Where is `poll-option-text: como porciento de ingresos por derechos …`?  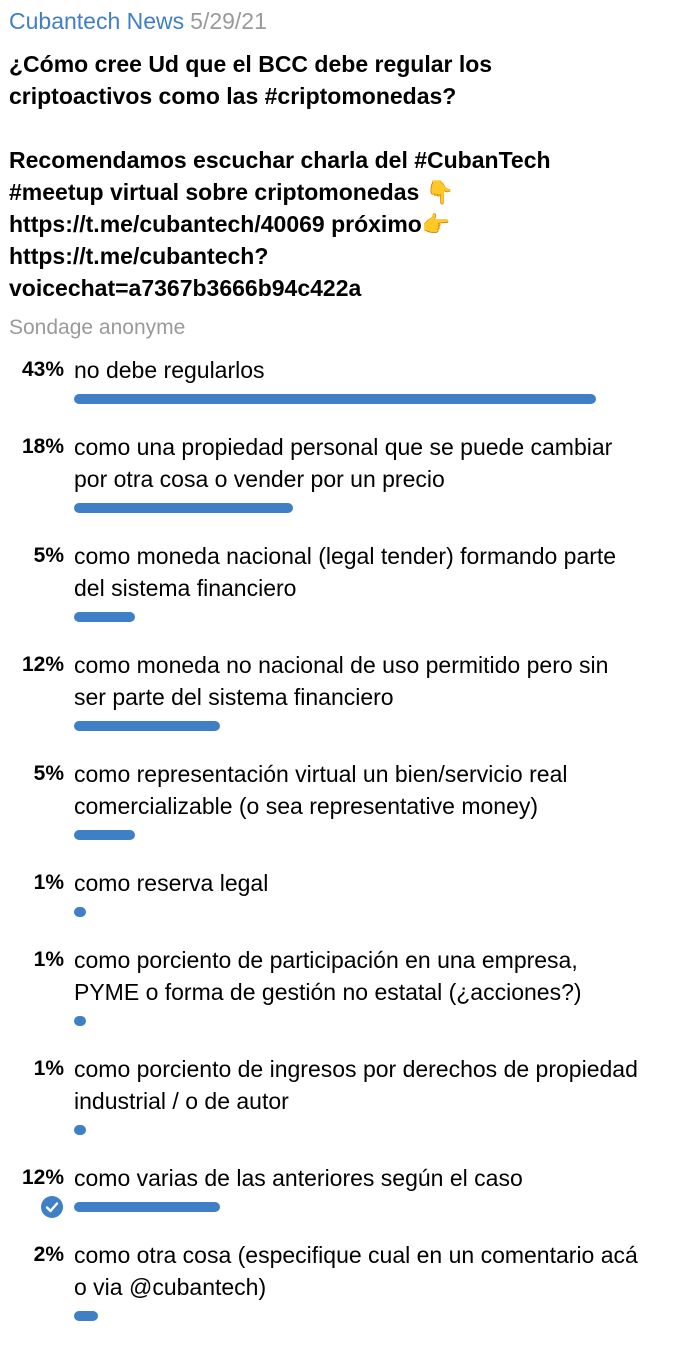
poll-option-text: como porciento de ingresos por derechos … is located at coordinates (356, 1085).